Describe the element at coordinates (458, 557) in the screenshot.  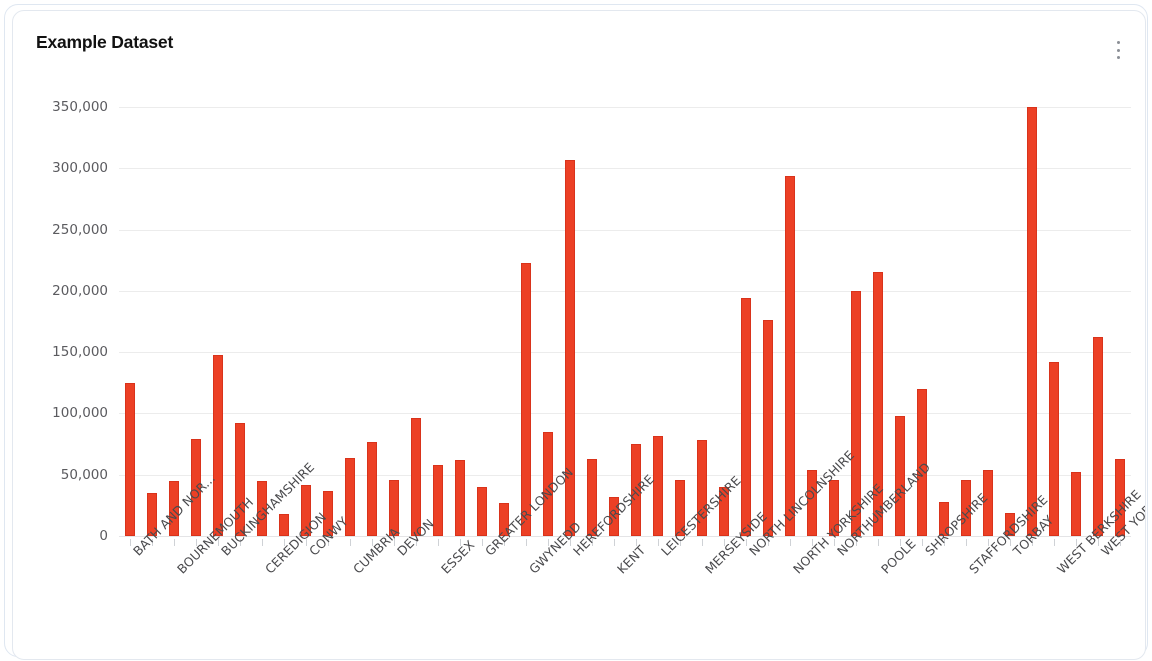
I see `x-axis-label: ESSEX` at that location.